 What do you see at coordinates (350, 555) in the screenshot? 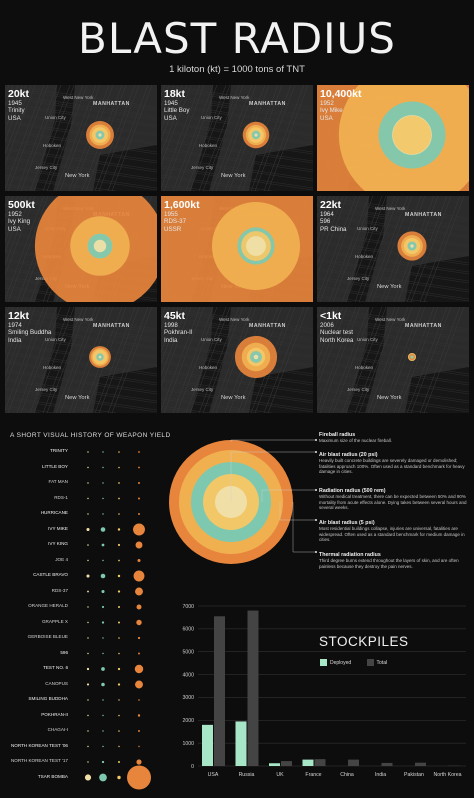
I see `legend-item-title: Thermal radiation radius` at bounding box center [350, 555].